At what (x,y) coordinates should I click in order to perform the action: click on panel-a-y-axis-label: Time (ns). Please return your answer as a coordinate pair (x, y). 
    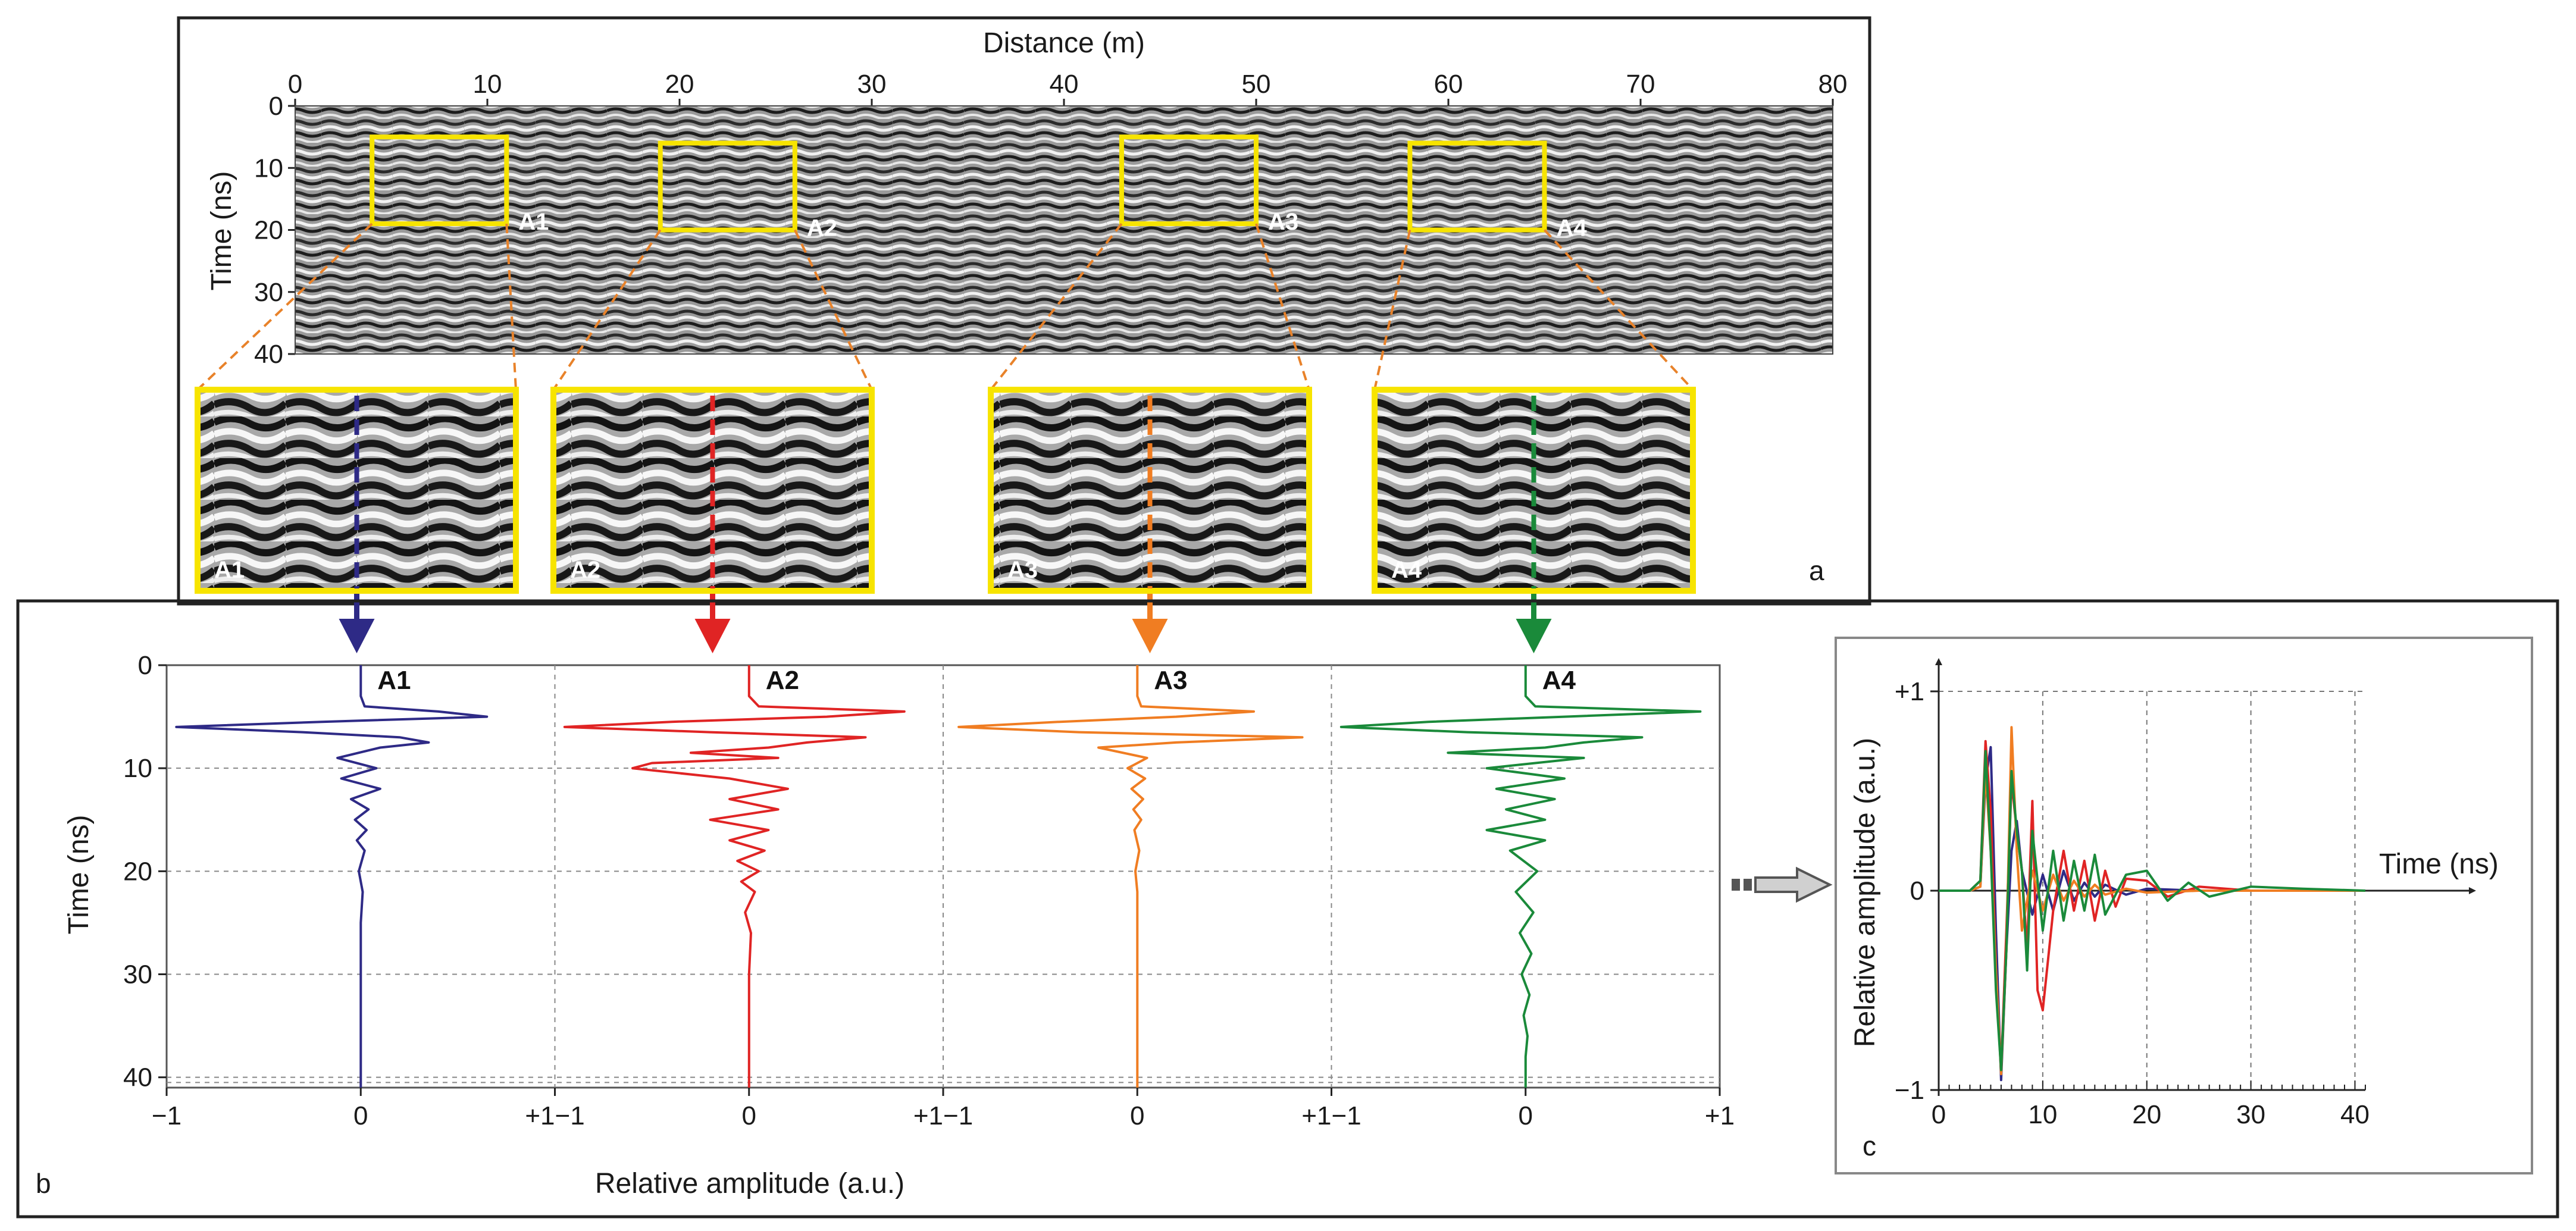
    Looking at the image, I should click on (221, 231).